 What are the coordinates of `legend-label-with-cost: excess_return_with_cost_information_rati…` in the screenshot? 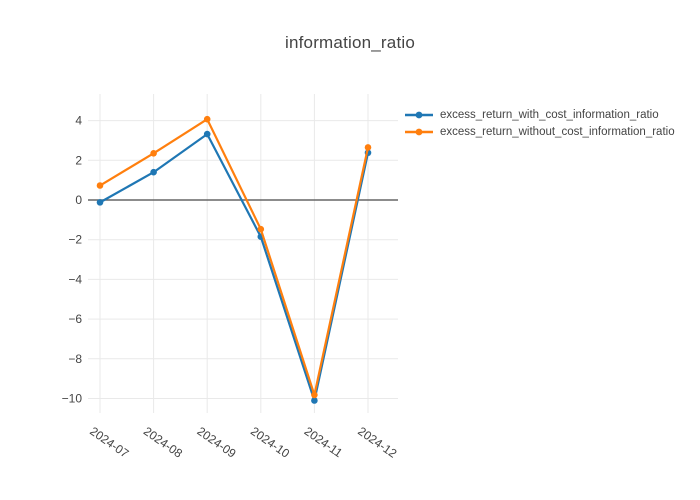 It's located at (549, 114).